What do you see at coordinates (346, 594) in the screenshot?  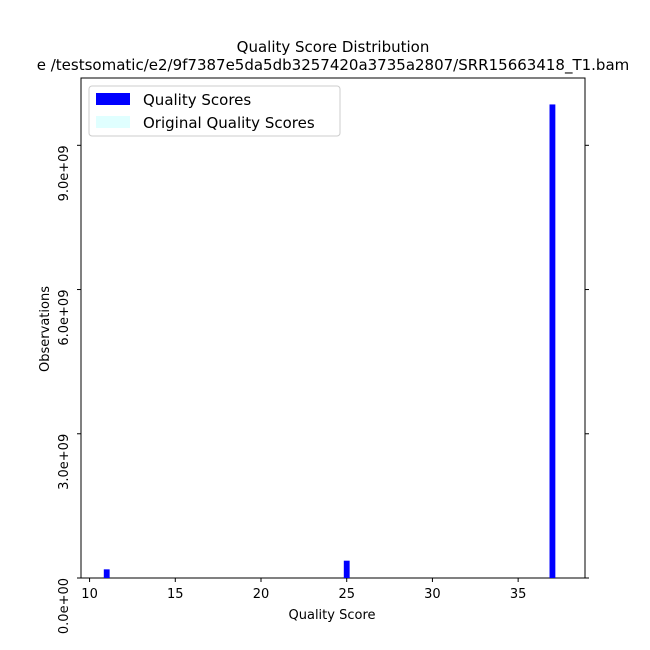 I see `x-tick-label: 25` at bounding box center [346, 594].